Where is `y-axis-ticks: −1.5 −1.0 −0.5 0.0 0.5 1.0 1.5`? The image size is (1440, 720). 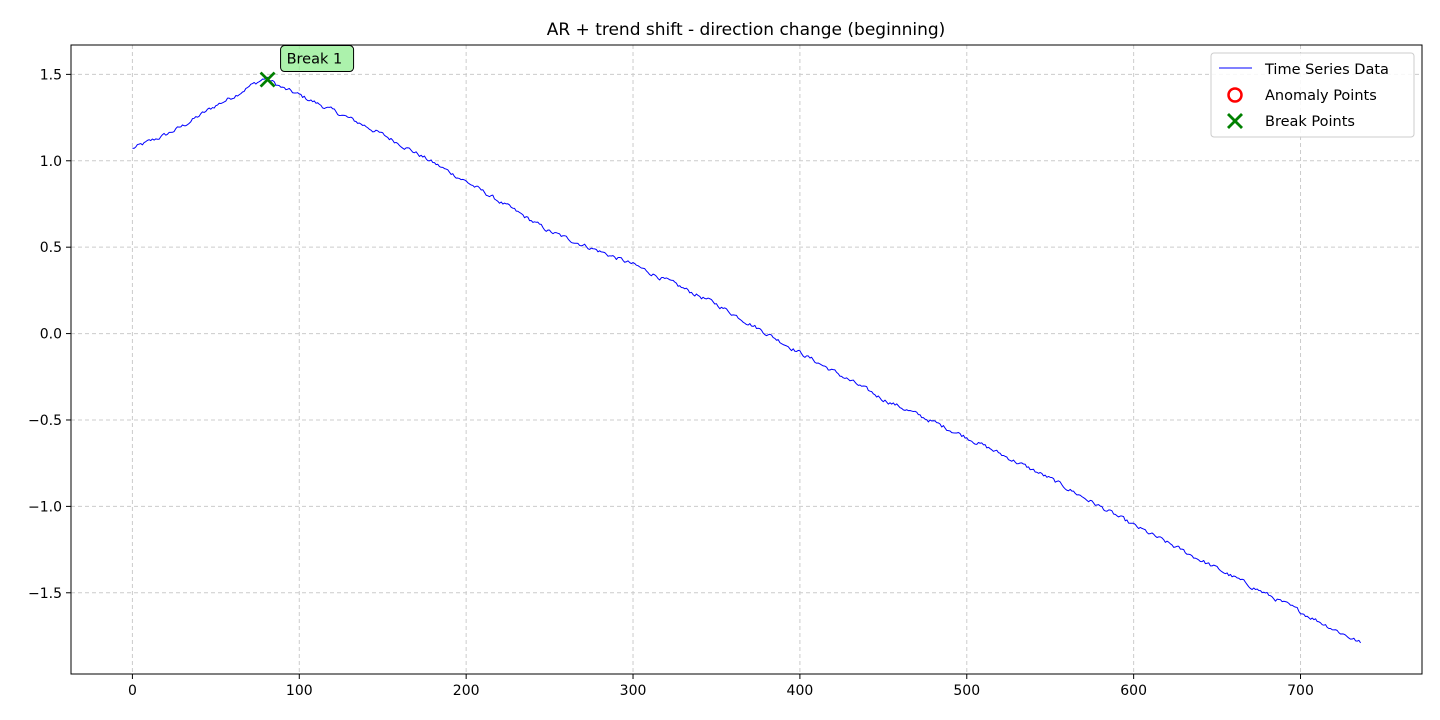
y-axis-ticks: −1.5 −1.0 −0.5 0.0 0.5 1.0 1.5 is located at coordinates (49, 334).